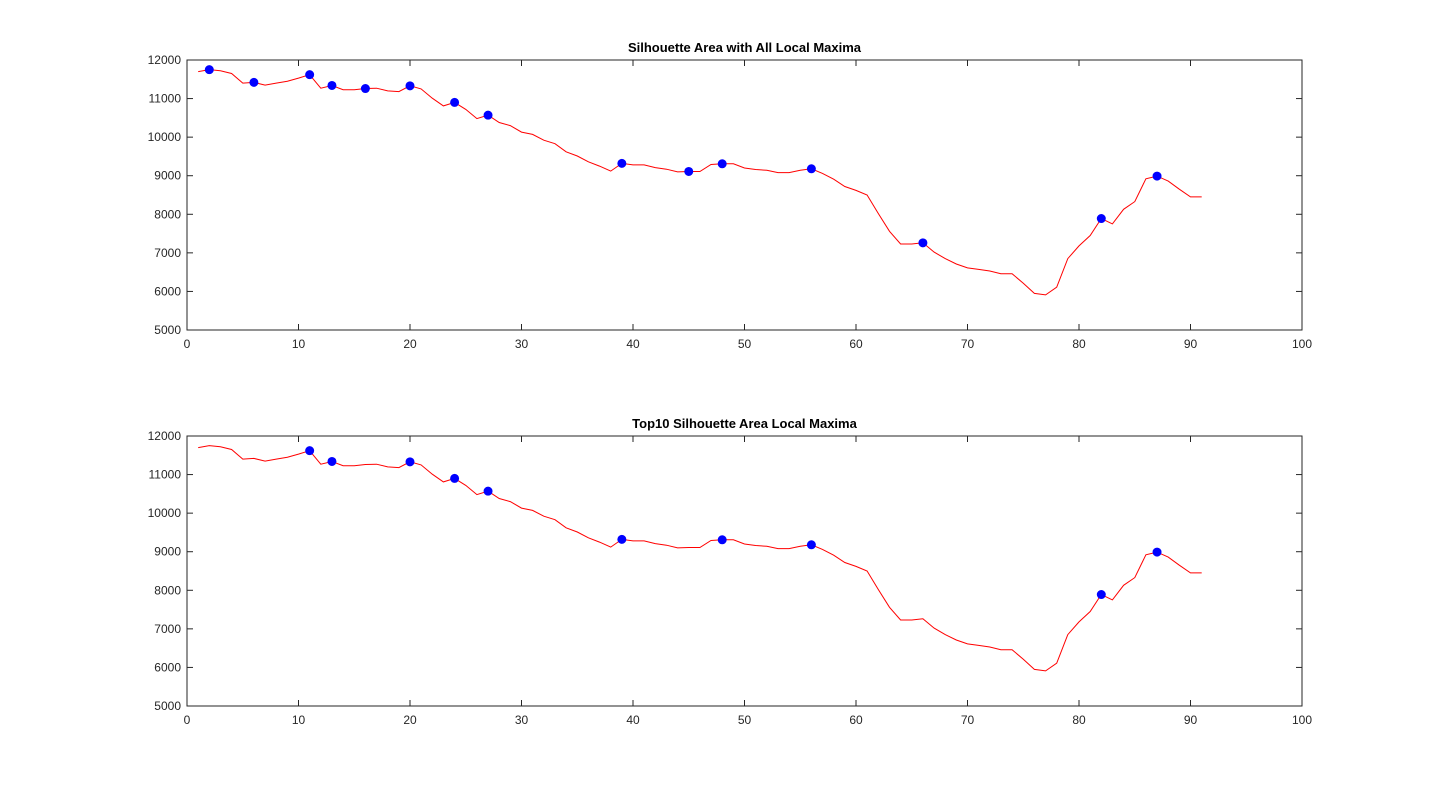 The height and width of the screenshot is (793, 1440). Describe the element at coordinates (744, 423) in the screenshot. I see `chart-title: Top10 Silhouette Area Local Maxima` at that location.